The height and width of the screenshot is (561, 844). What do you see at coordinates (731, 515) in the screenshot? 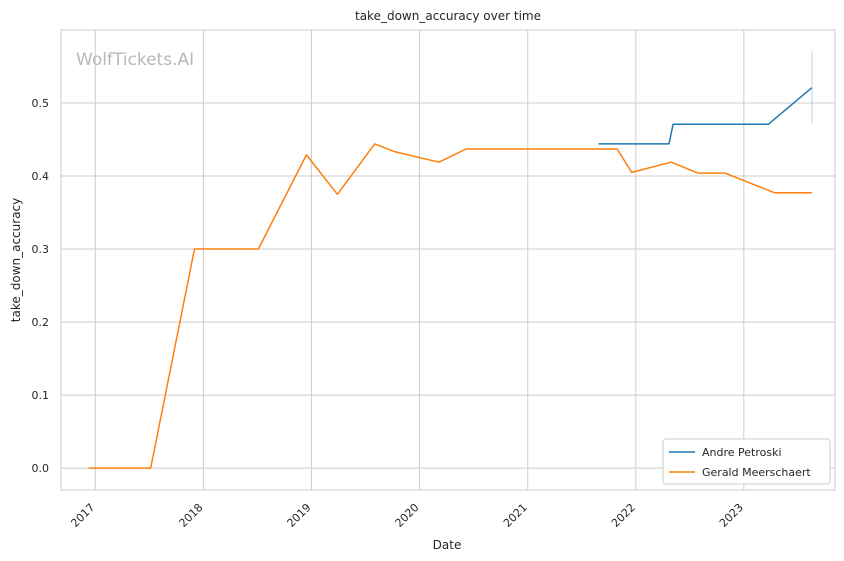
I see `x-tick-label: 2023` at bounding box center [731, 515].